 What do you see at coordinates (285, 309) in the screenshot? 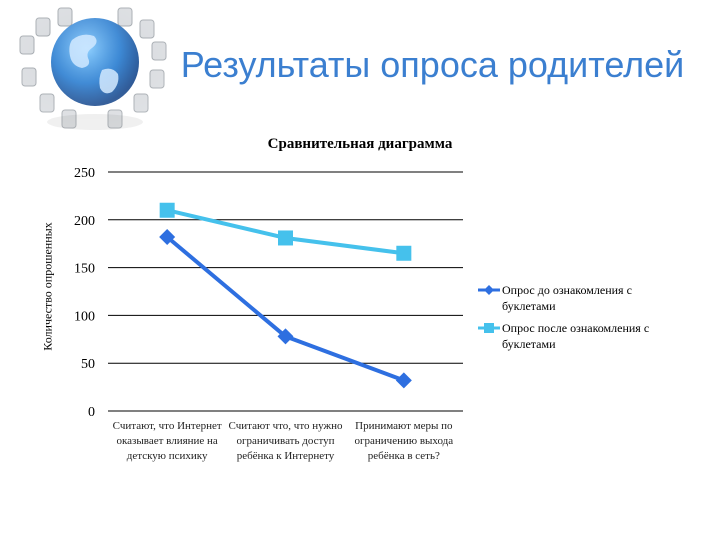
I see `series-line` at bounding box center [285, 309].